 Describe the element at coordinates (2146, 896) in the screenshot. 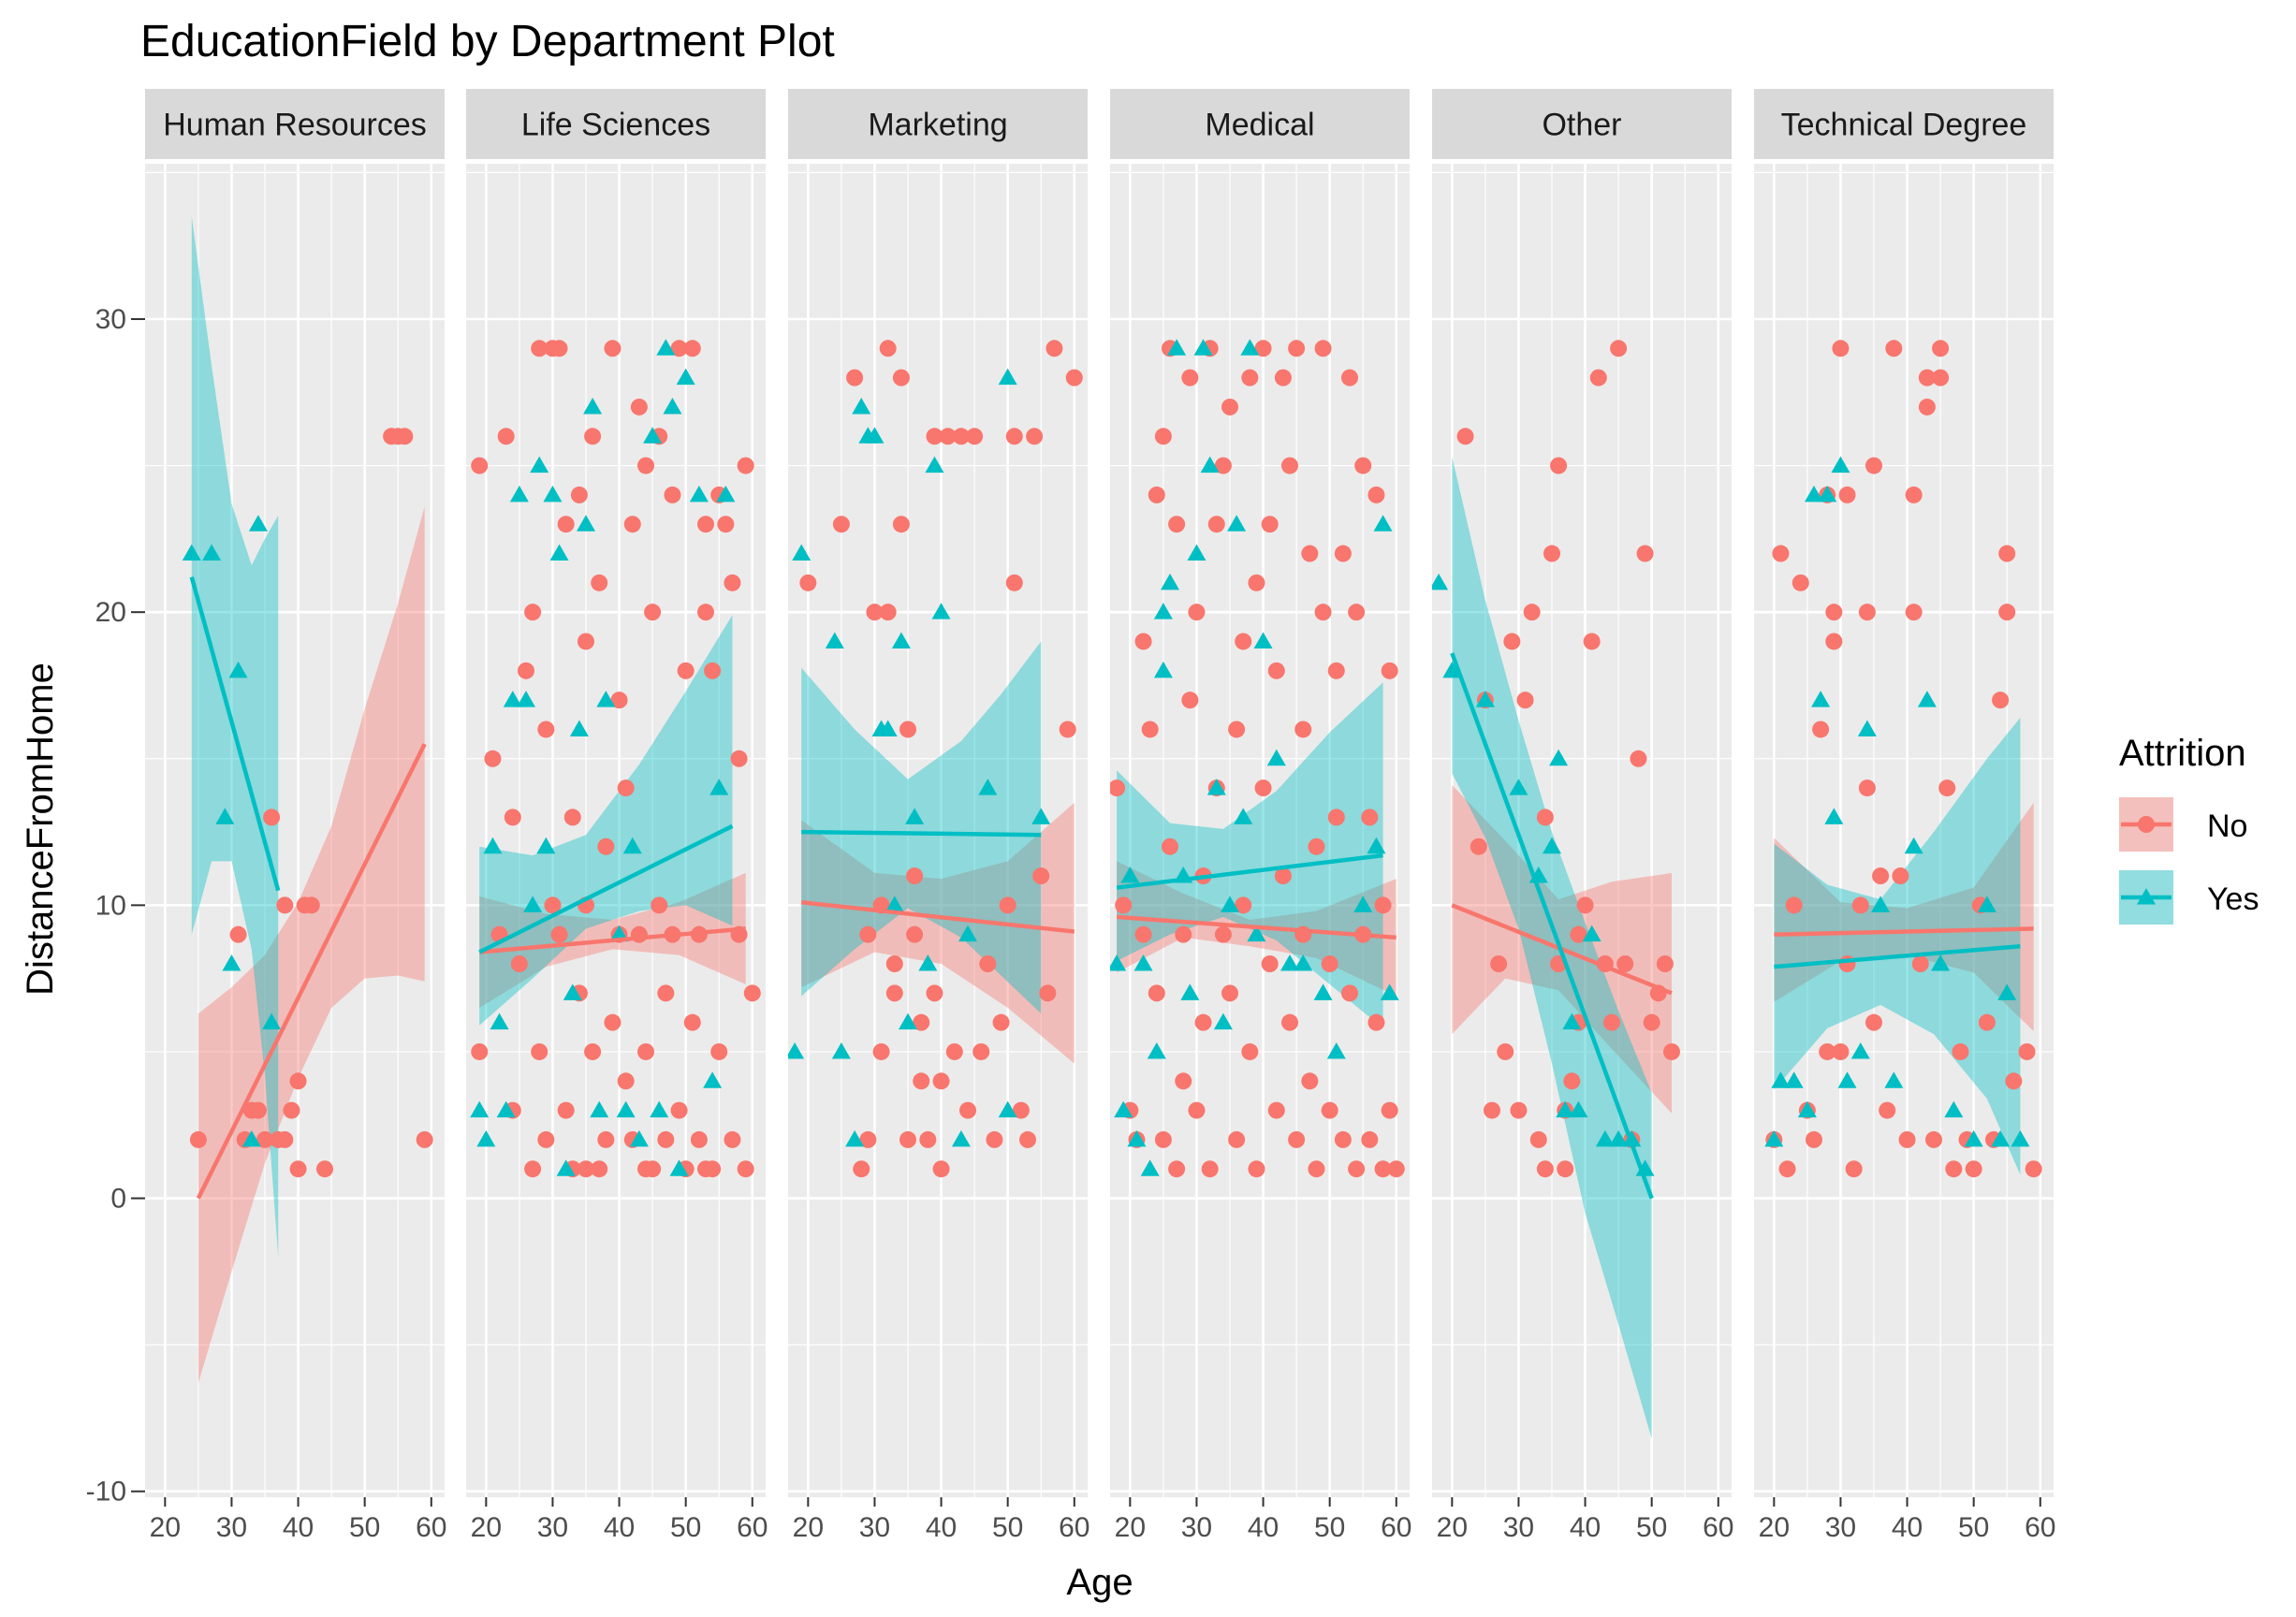

I see `legend-marker-yes` at that location.